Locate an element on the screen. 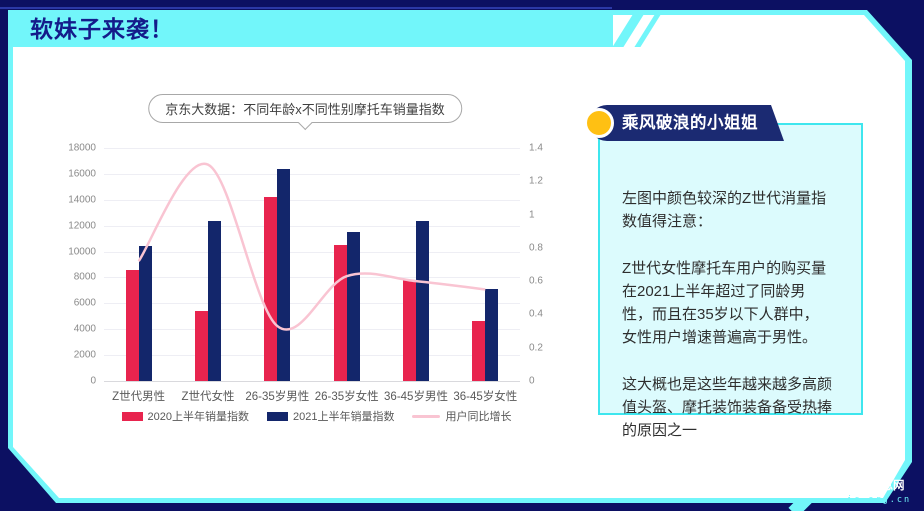  x-category-label: 26-35岁男性 is located at coordinates (277, 397).